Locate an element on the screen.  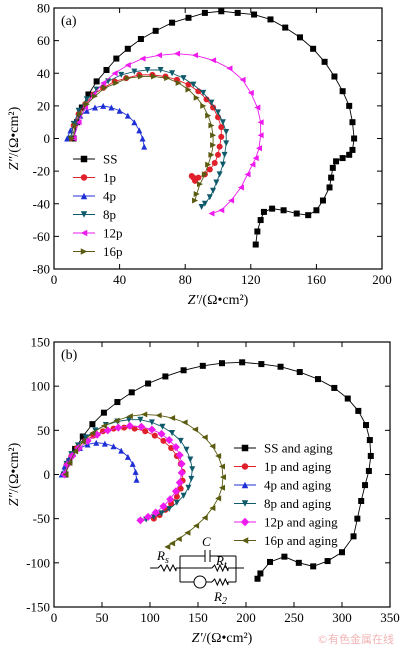
series-16p-and-aging is located at coordinates (144, 480).